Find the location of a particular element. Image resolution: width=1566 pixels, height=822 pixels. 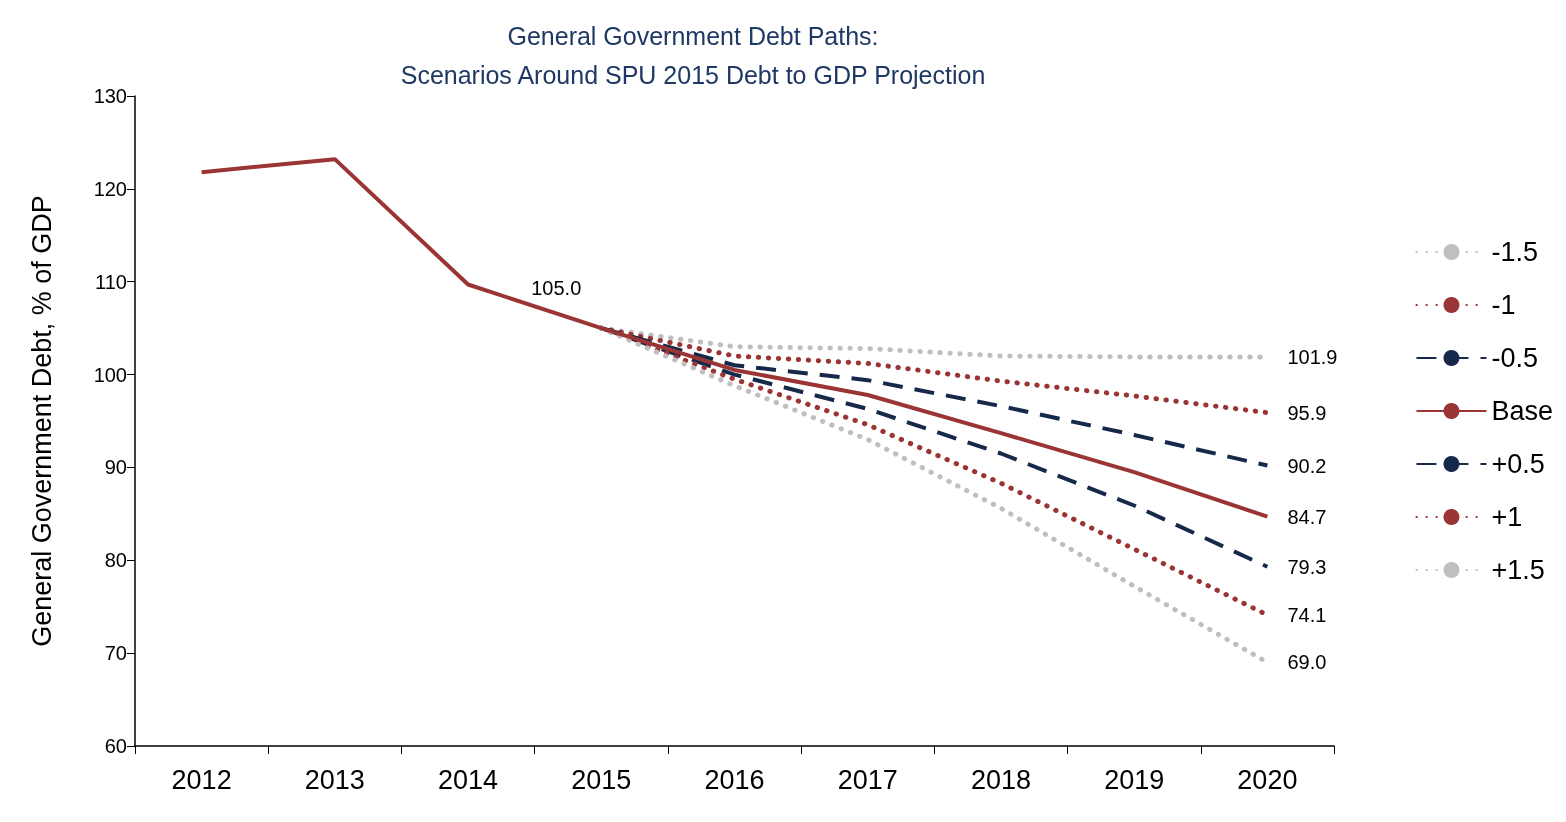

y-tick-label: 120 is located at coordinates (110, 188).